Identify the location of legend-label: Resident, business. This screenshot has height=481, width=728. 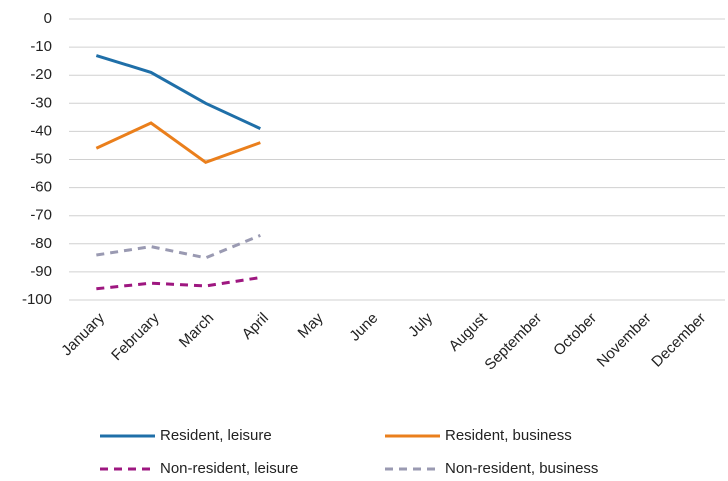
(508, 435).